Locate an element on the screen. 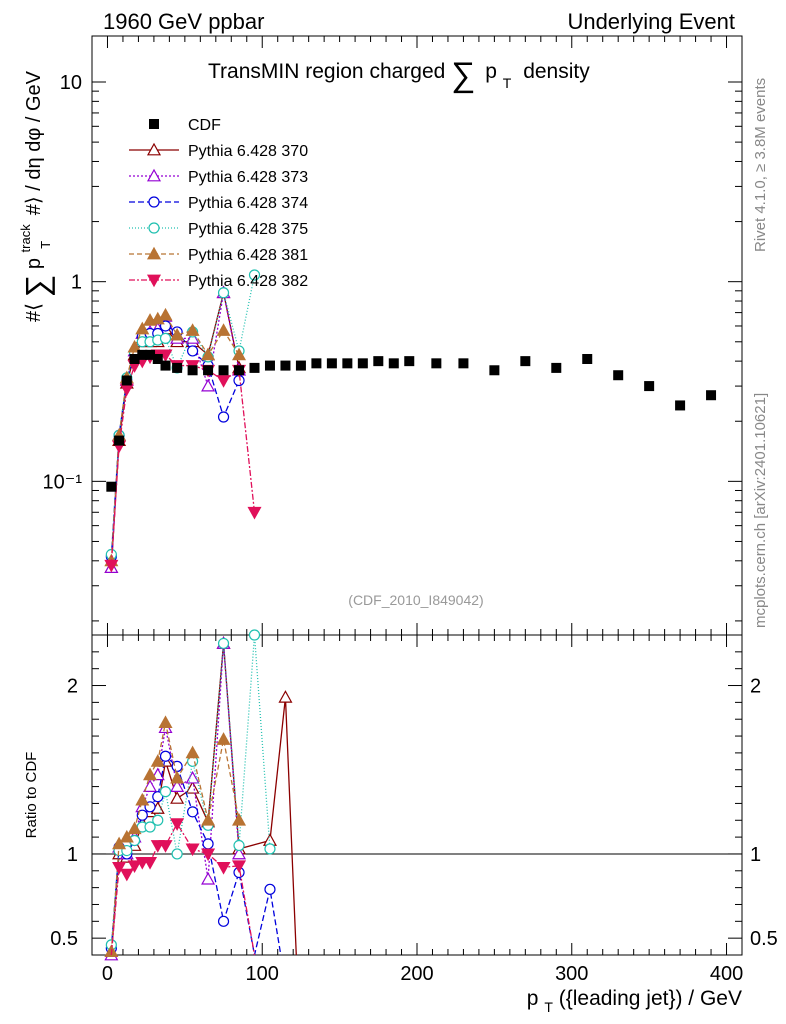 This screenshot has width=786, height=1024. ratio-line is located at coordinates (196, 855).